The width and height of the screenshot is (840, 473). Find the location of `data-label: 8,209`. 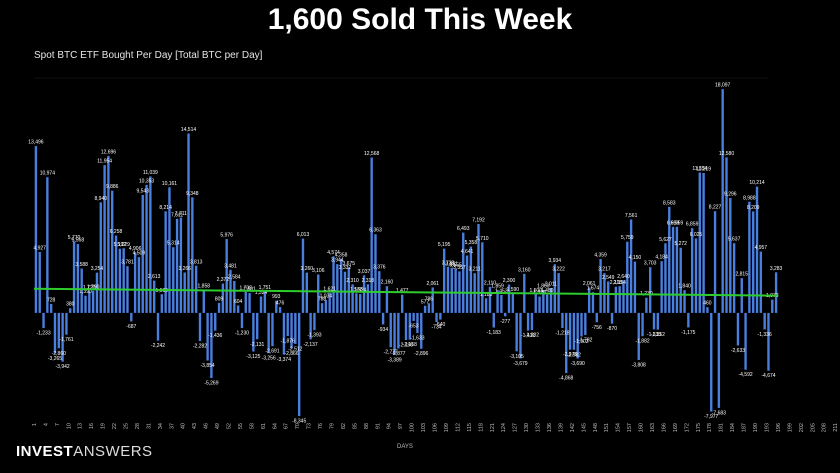

data-label: 8,209 is located at coordinates (753, 208).